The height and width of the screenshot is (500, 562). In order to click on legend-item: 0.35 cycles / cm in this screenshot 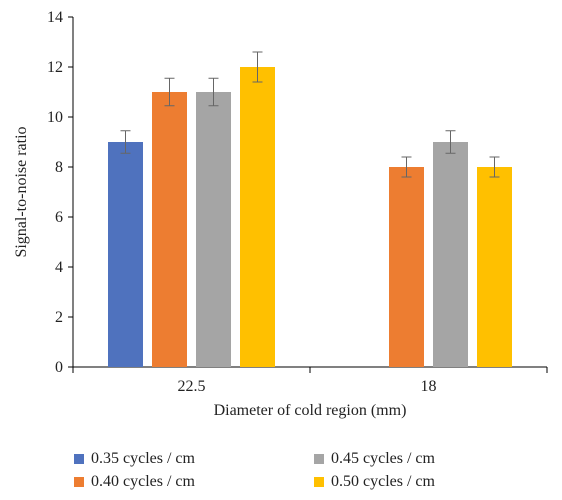, I will do `click(134, 459)`.